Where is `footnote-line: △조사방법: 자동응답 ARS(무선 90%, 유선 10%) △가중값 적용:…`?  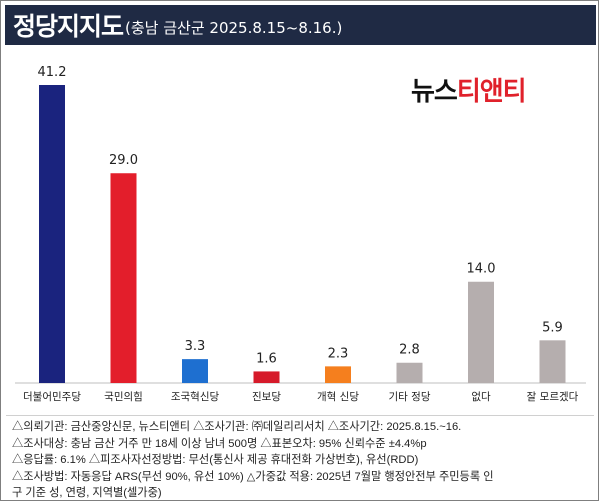
footnote-line: △조사방법: 자동응답 ARS(무선 90%, 유선 10%) △가중값 적용:… is located at coordinates (253, 476).